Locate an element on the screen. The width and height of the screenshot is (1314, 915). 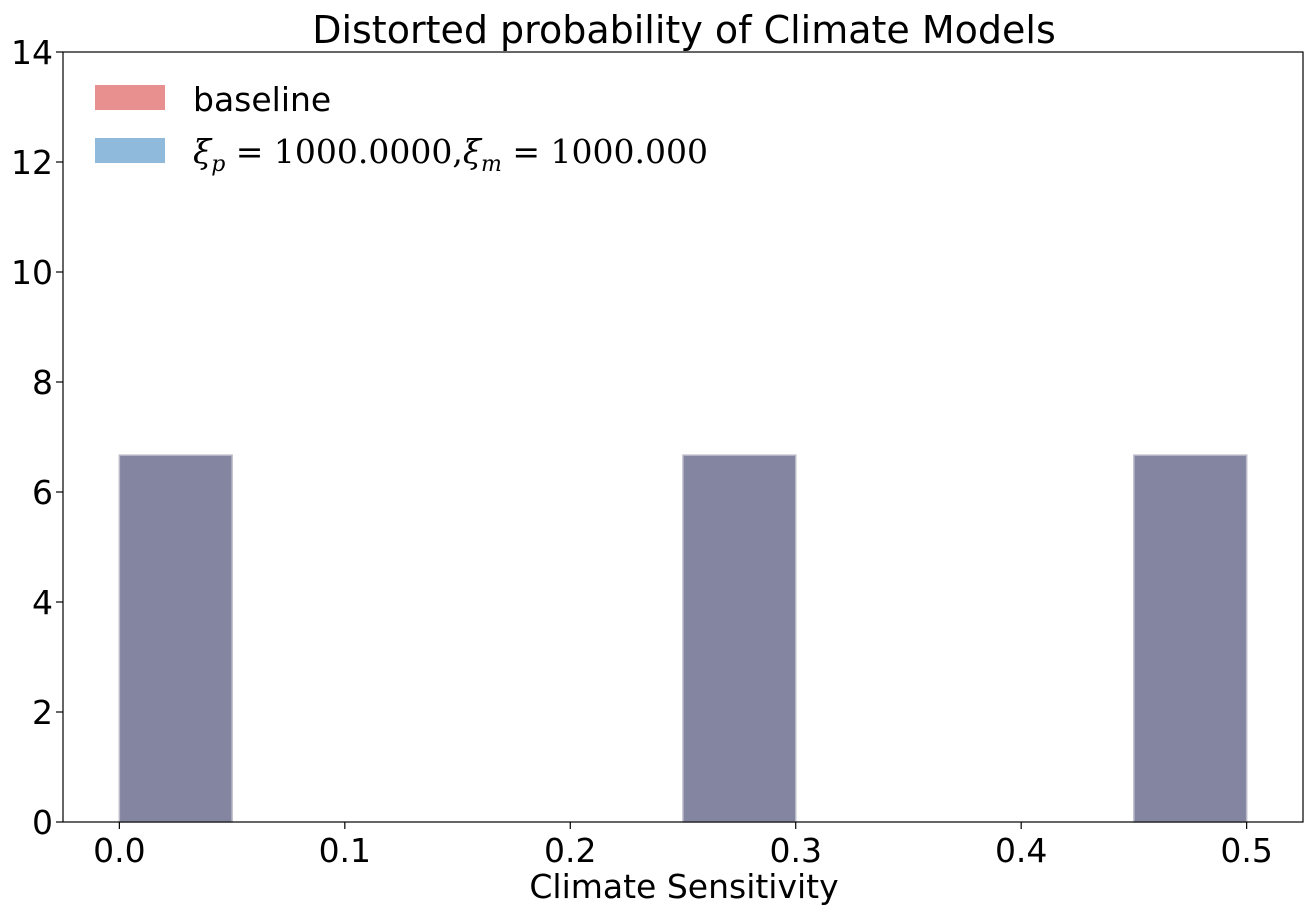
y-tick-label-5: 10 is located at coordinates (32, 272).